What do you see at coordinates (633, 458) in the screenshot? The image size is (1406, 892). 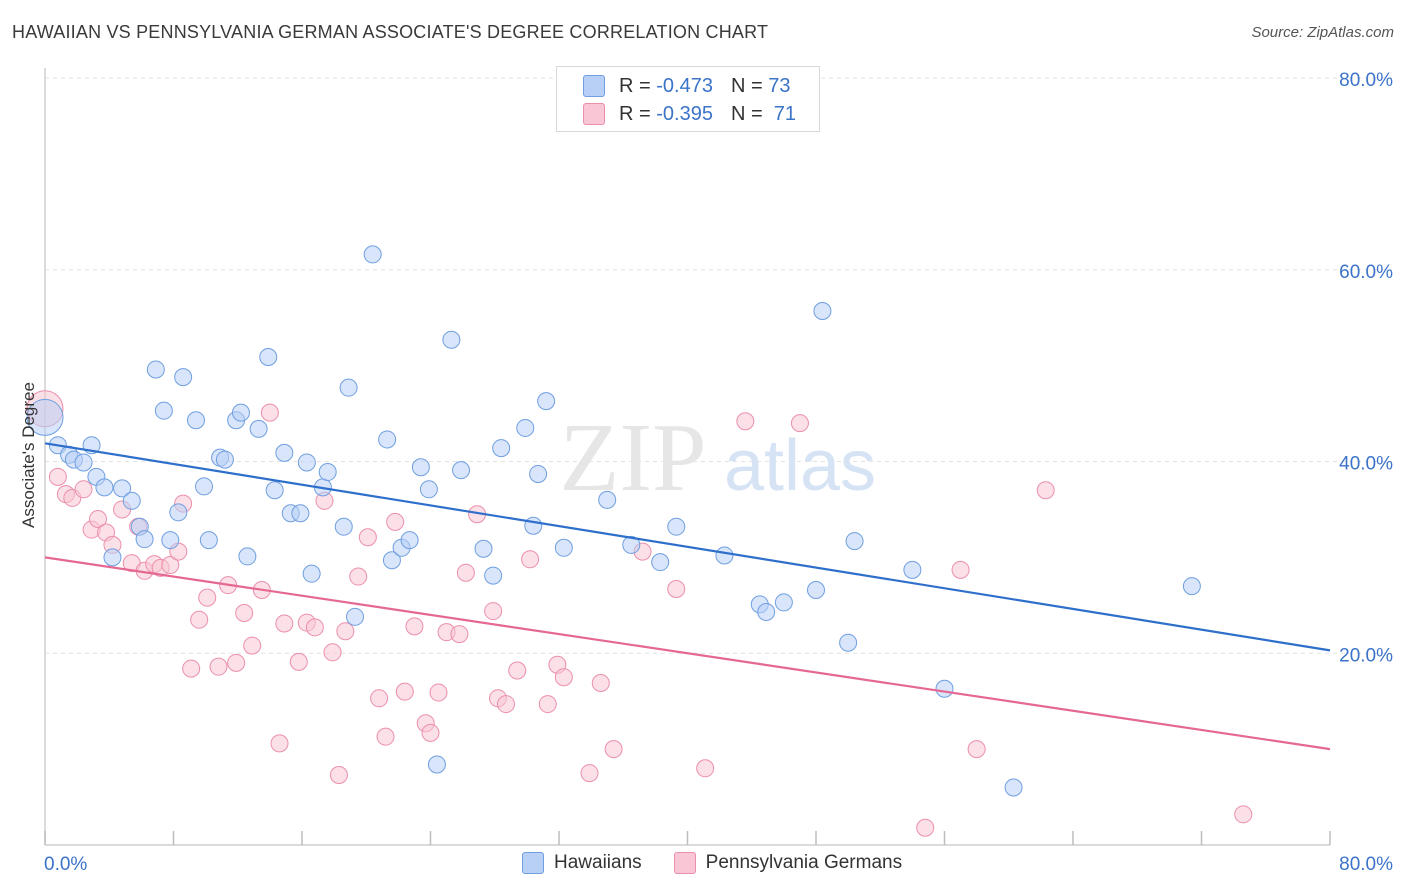 I see `watermark-zip: ZIP` at bounding box center [633, 458].